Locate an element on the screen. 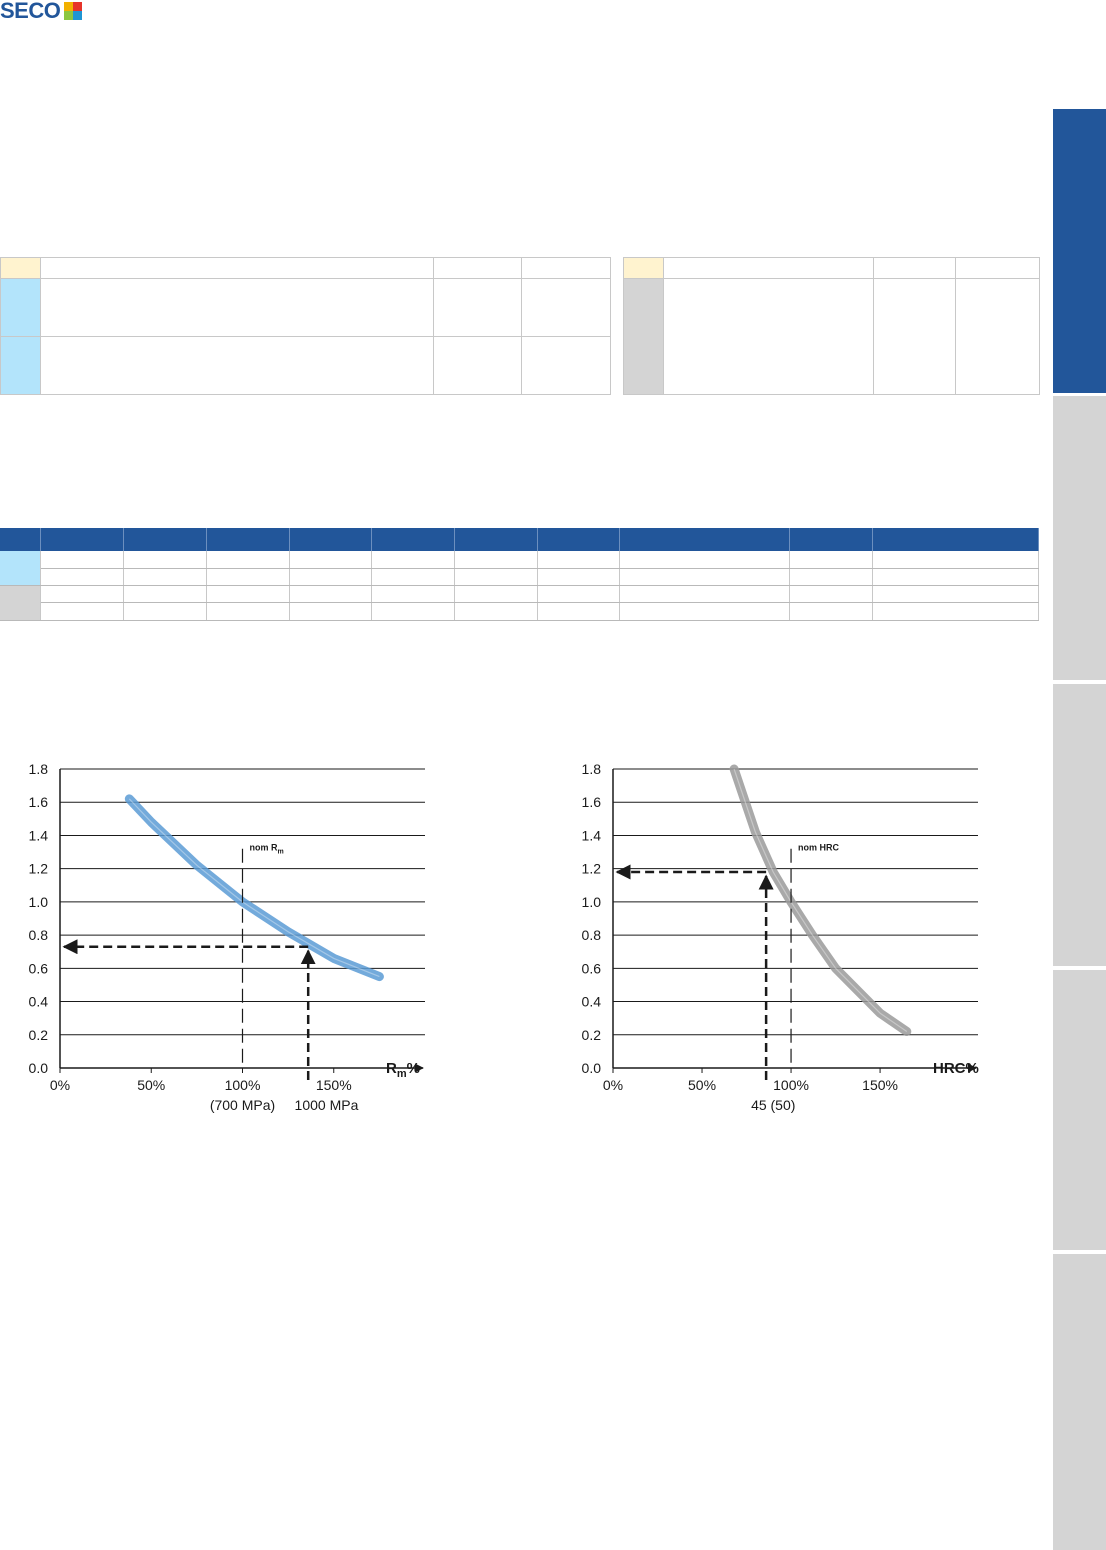  x-axis-label: Rm% is located at coordinates (403, 1070).